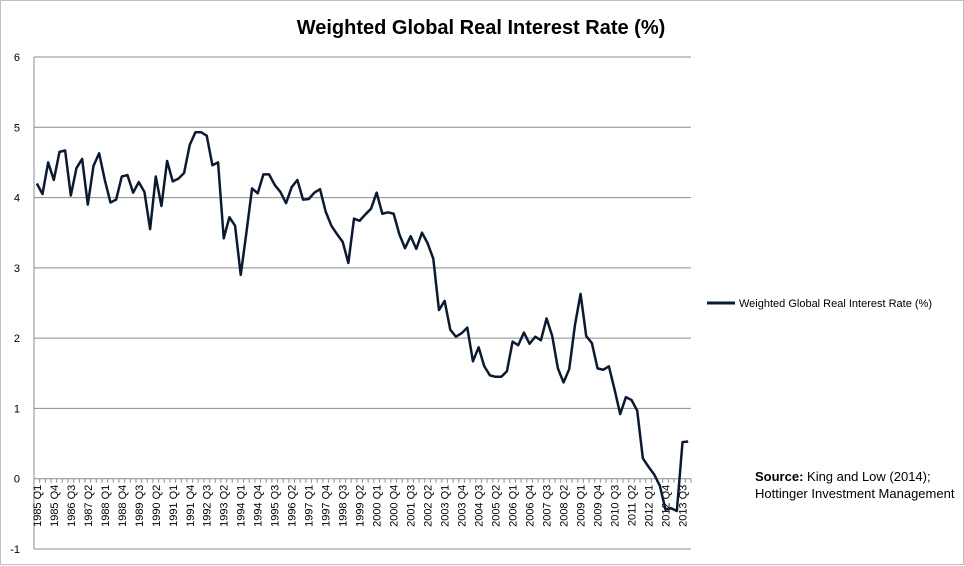  I want to click on source-label: Source:, so click(779, 476).